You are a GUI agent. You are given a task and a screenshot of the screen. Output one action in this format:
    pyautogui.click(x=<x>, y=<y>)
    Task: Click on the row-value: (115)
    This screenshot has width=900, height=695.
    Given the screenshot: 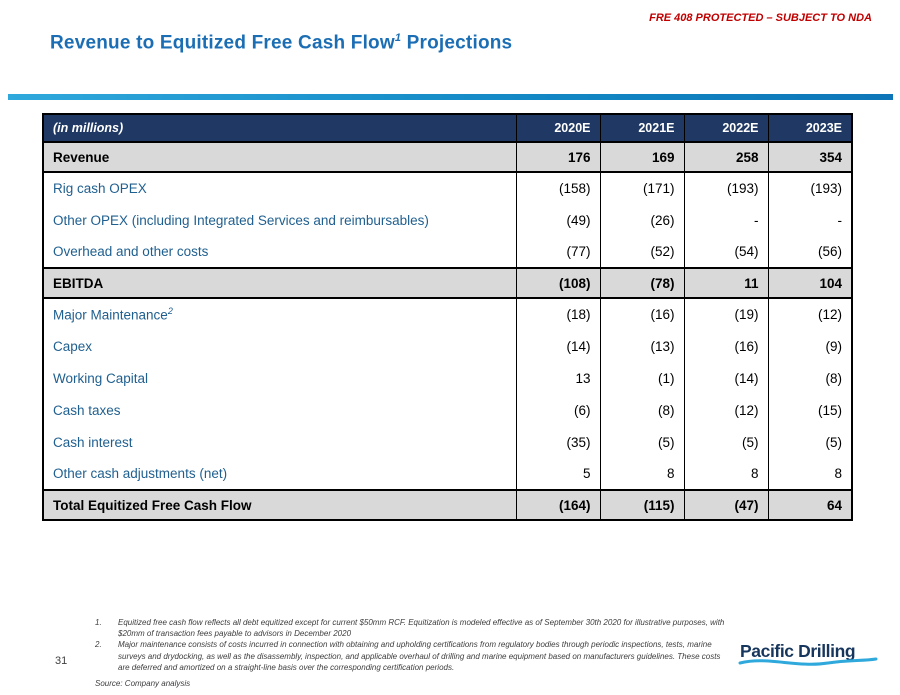 What is the action you would take?
    pyautogui.click(x=641, y=505)
    